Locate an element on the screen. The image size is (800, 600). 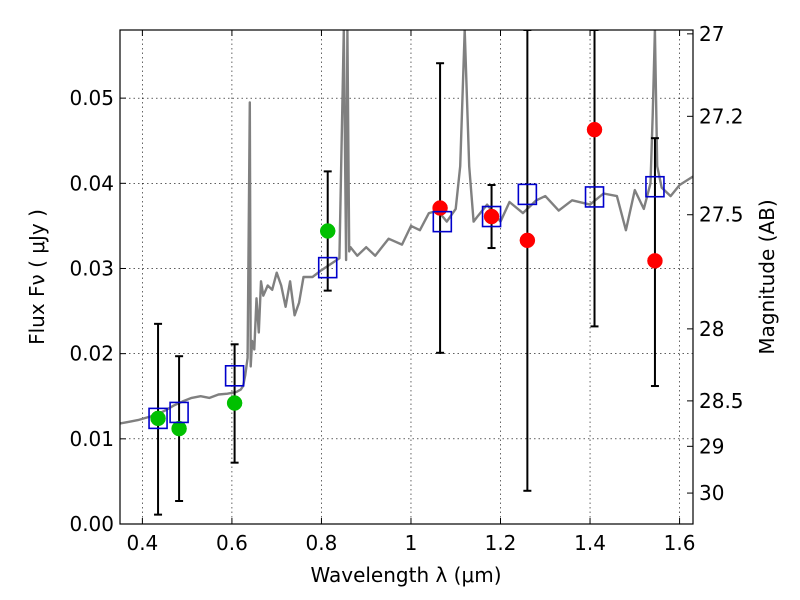
mag-tick-label: 28.5 is located at coordinates (721, 401).